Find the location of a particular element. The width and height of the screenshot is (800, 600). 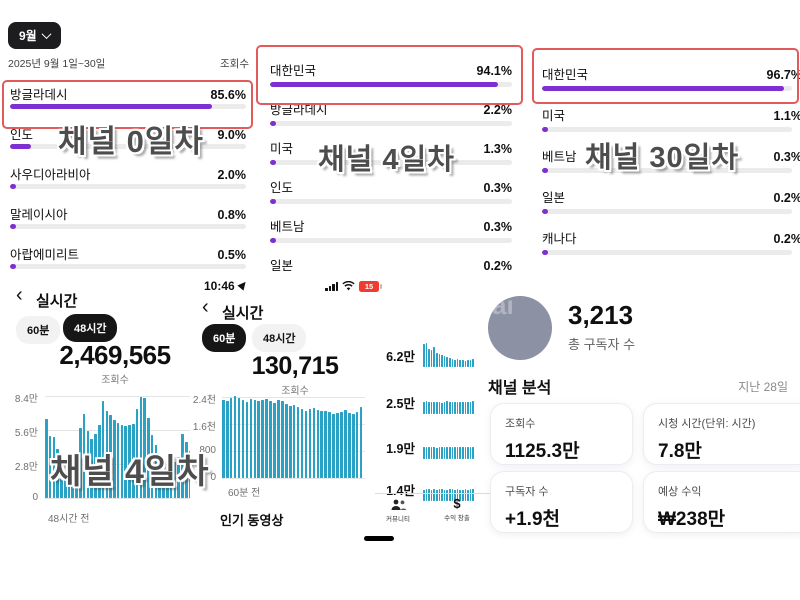

nav-item-community: 커뮤니티 is located at coordinates (398, 511).